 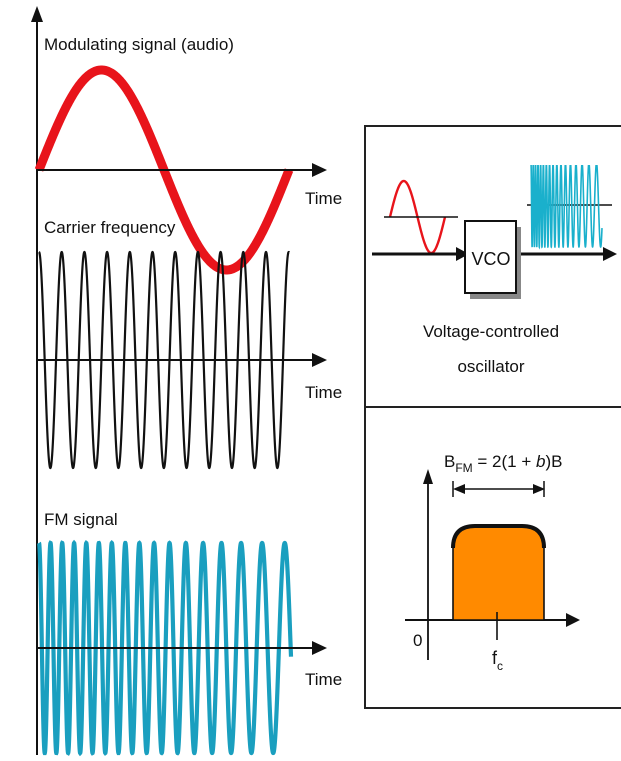 What do you see at coordinates (462, 254) in the screenshot?
I see `vco-input-arrowhead` at bounding box center [462, 254].